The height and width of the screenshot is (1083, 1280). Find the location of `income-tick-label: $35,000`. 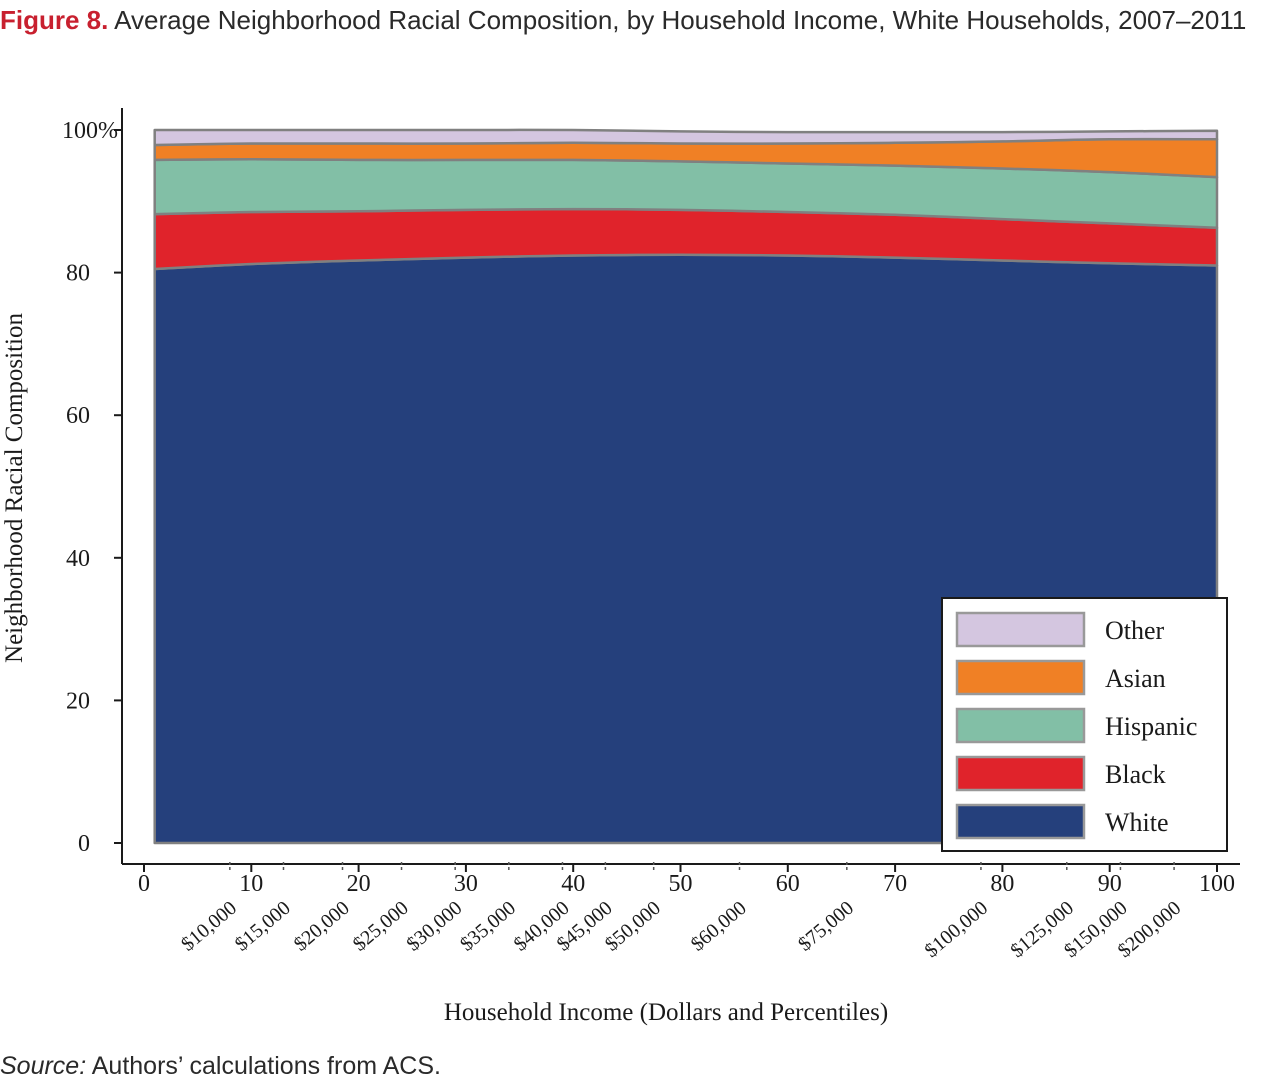

income-tick-label: $35,000 is located at coordinates (488, 926).